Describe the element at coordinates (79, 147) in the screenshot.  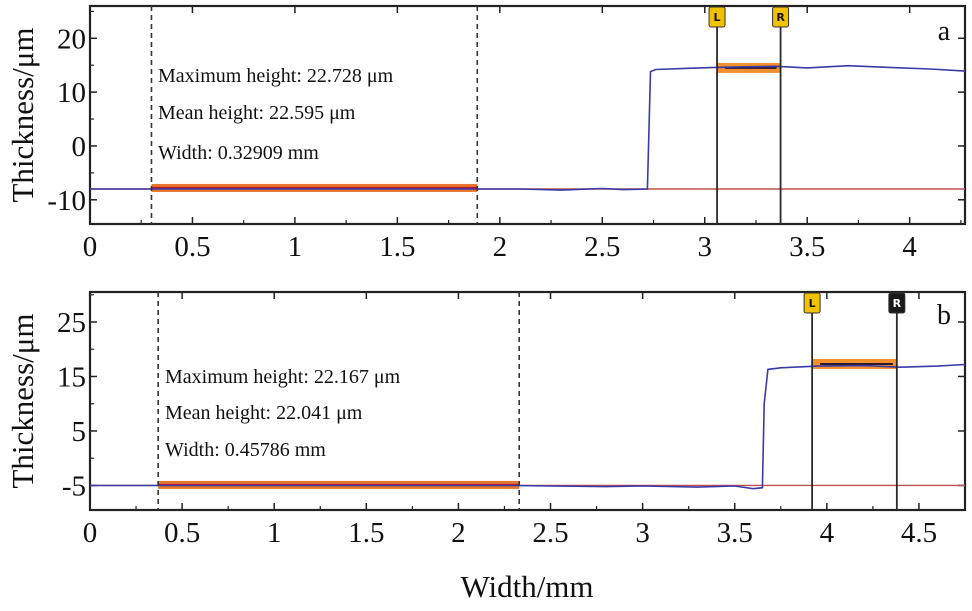
I see `y-tick-label: 0` at that location.